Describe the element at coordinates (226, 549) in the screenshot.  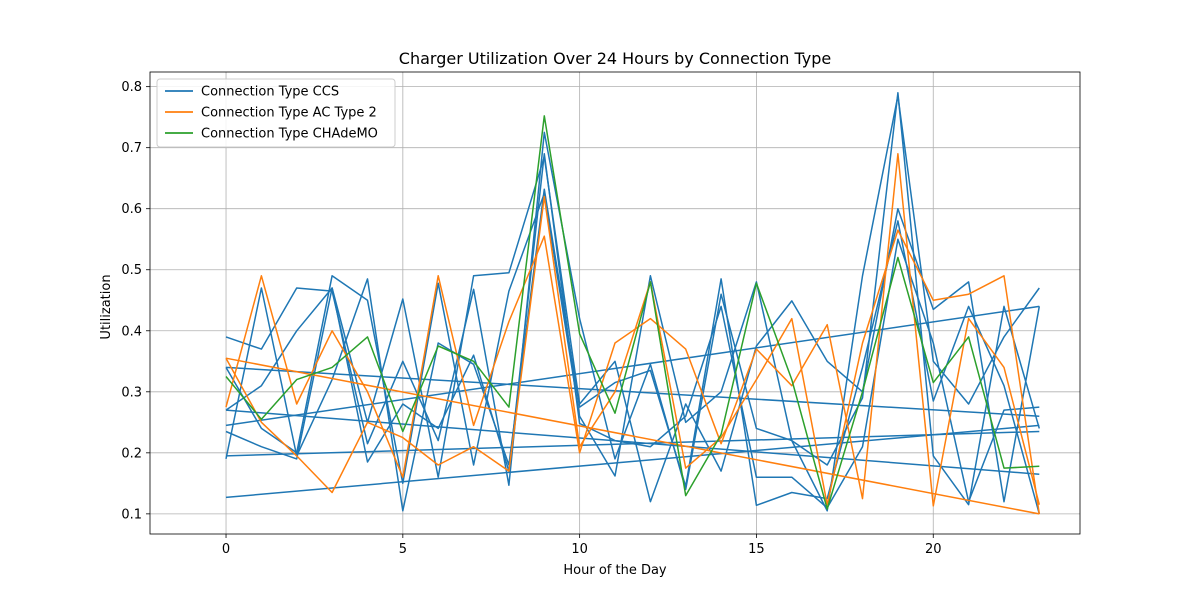
I see `x-tick-label: 0` at that location.